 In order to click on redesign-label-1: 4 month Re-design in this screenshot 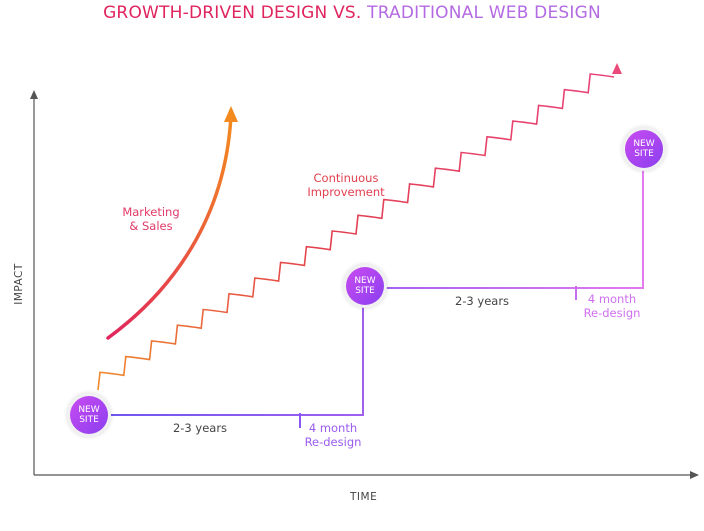, I will do `click(333, 435)`.